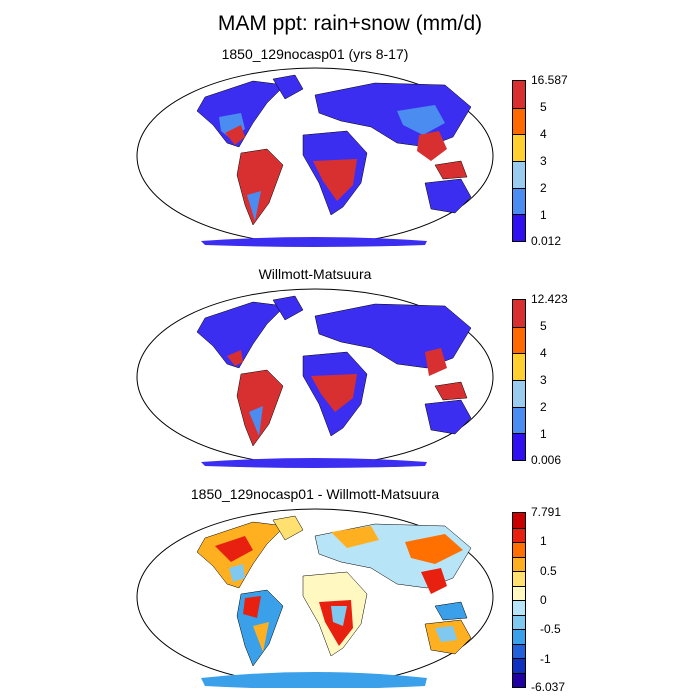  What do you see at coordinates (315, 157) in the screenshot?
I see `panel-1-map` at bounding box center [315, 157].